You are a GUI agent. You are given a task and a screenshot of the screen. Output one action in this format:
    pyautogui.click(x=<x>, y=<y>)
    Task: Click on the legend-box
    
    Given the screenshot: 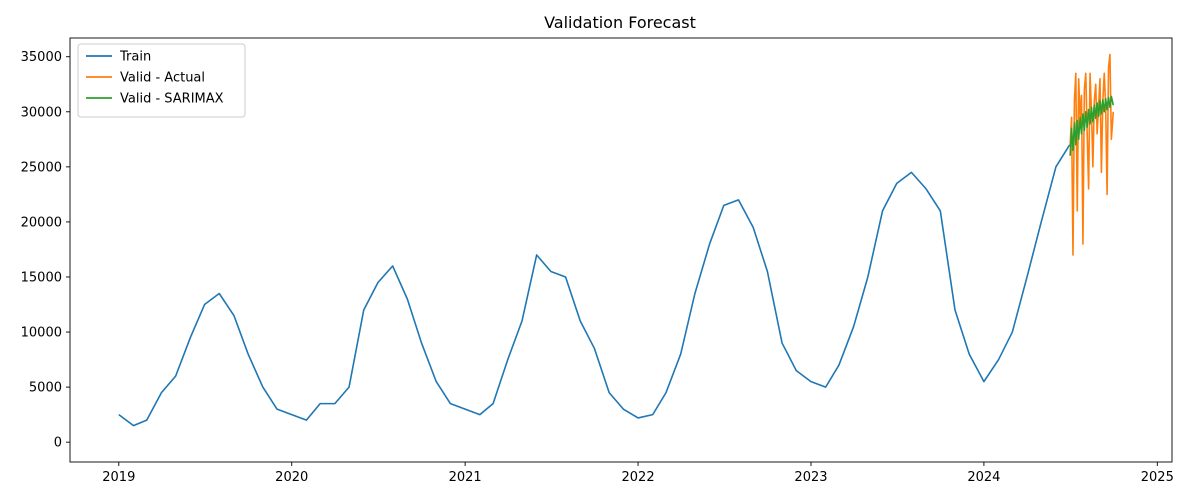 What is the action you would take?
    pyautogui.click(x=161, y=80)
    